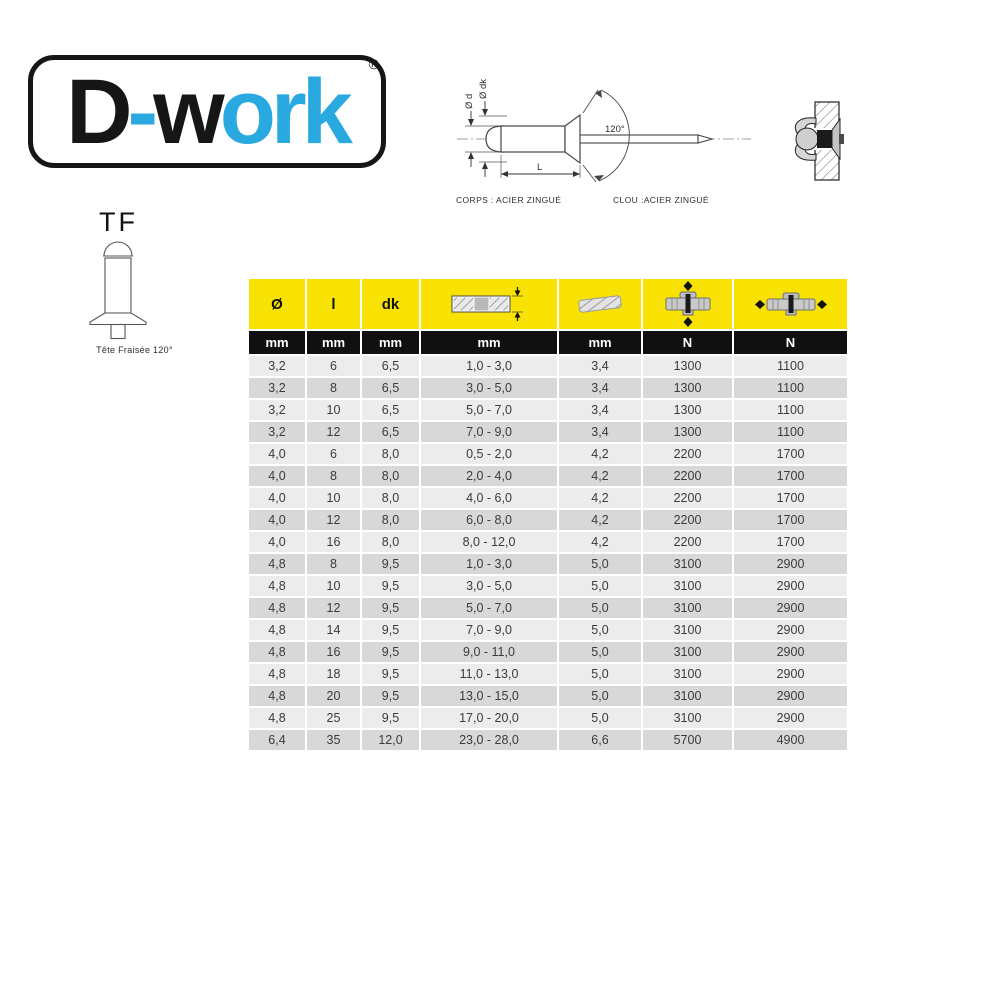 The height and width of the screenshot is (1005, 1005). I want to click on table-cell: 5,0 - 7,0, so click(489, 410).